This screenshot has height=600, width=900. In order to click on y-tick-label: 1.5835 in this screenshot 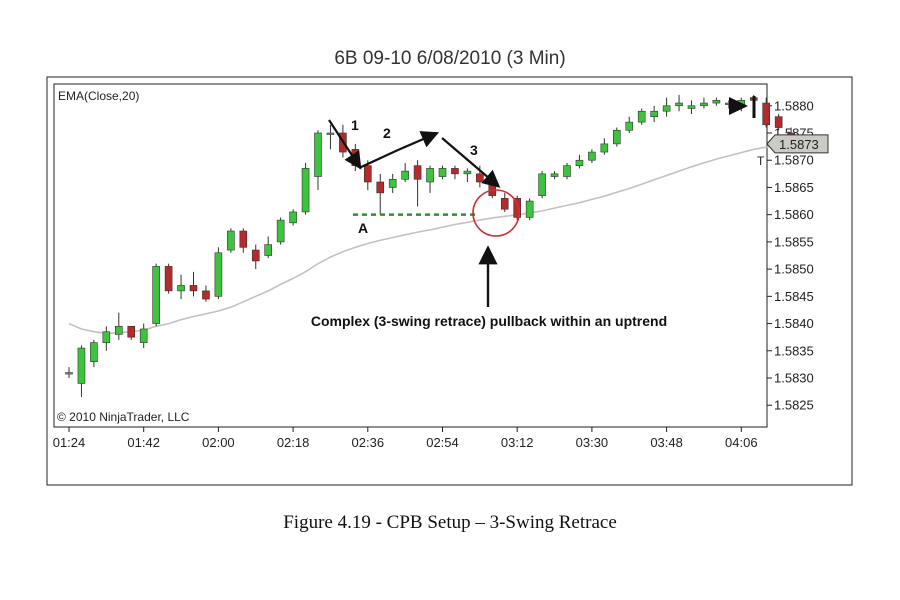, I will do `click(794, 350)`.